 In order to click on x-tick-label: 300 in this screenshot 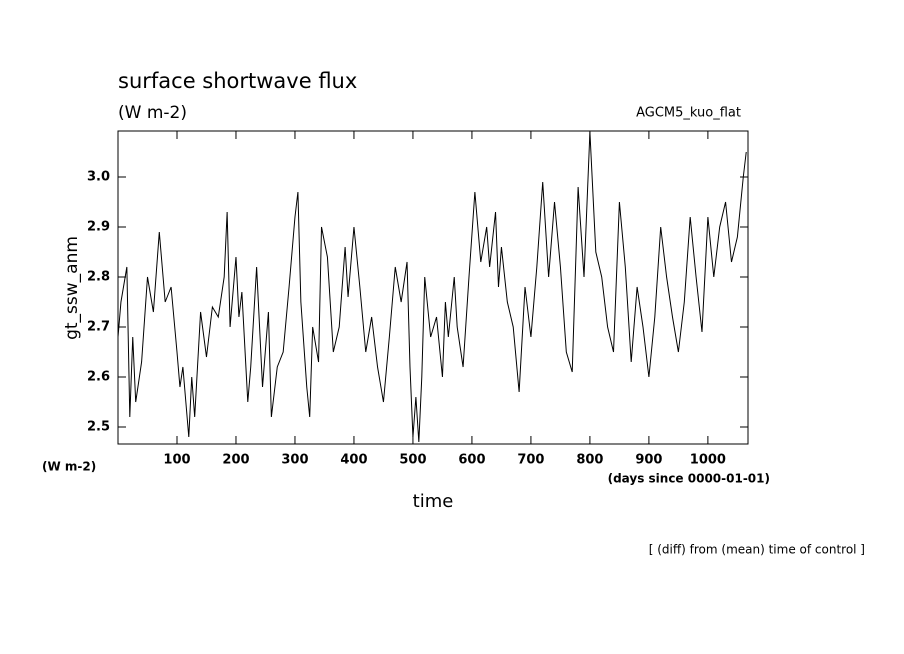, I will do `click(294, 460)`.